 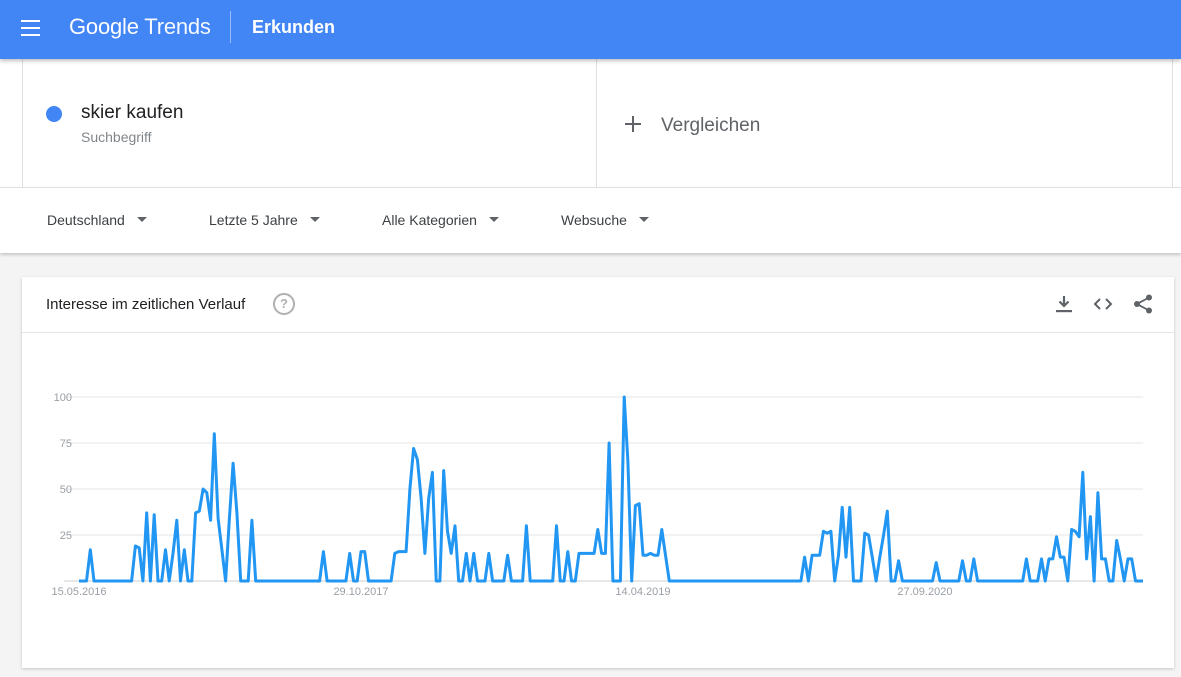 I want to click on y-tick-label: 50, so click(x=66, y=490).